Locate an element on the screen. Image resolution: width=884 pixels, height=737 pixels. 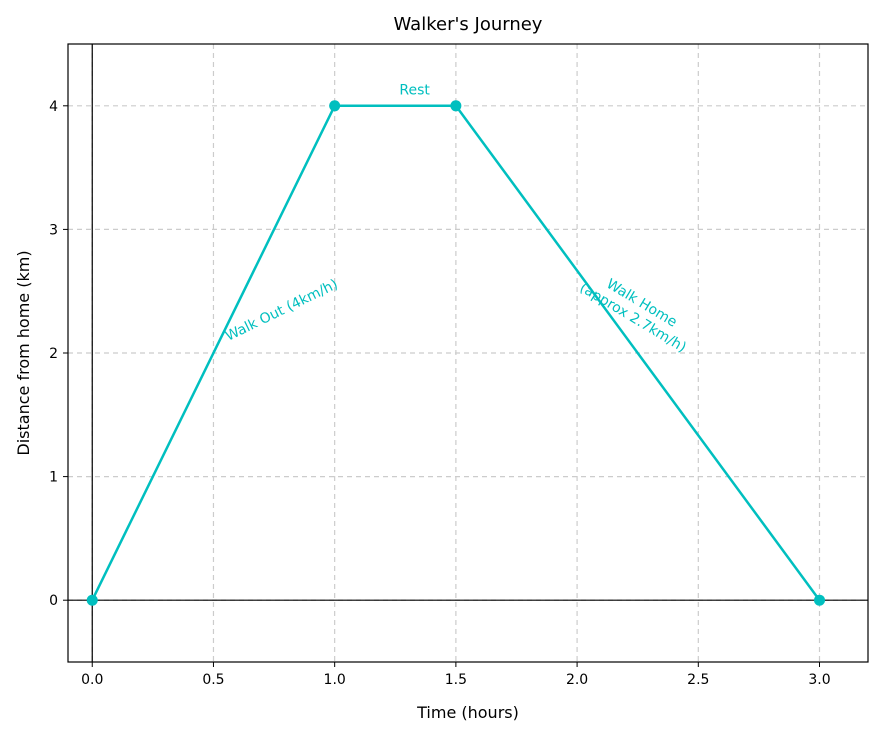
x-tick-label: 1.0 is located at coordinates (335, 680).